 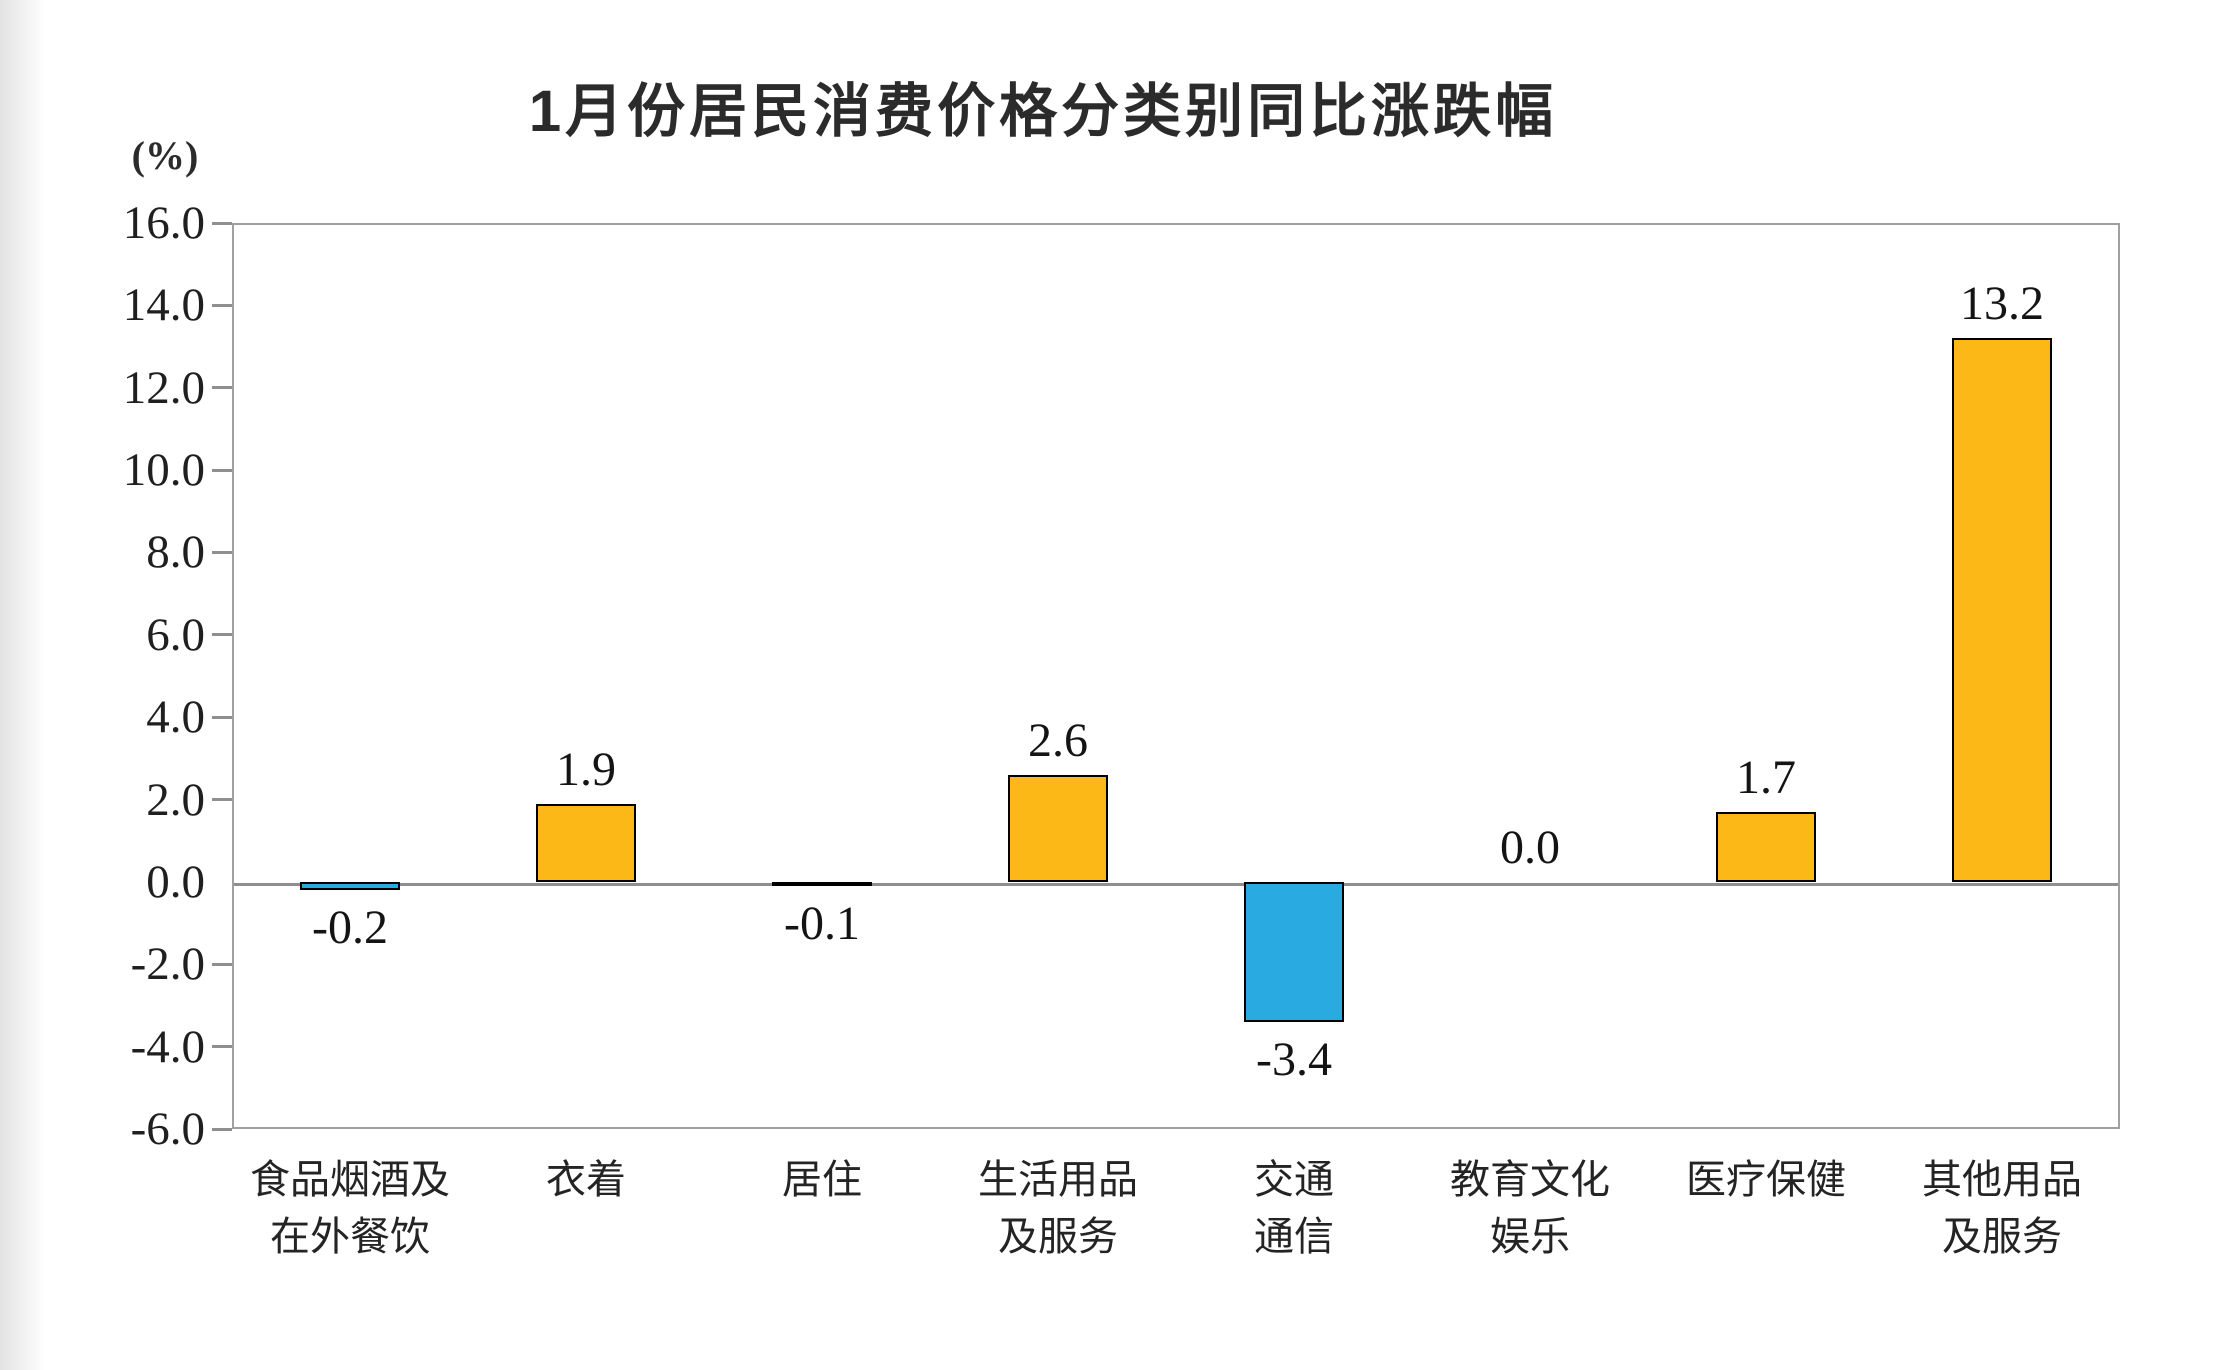 What do you see at coordinates (163, 387) in the screenshot?
I see `y-tick-label: 12.0` at bounding box center [163, 387].